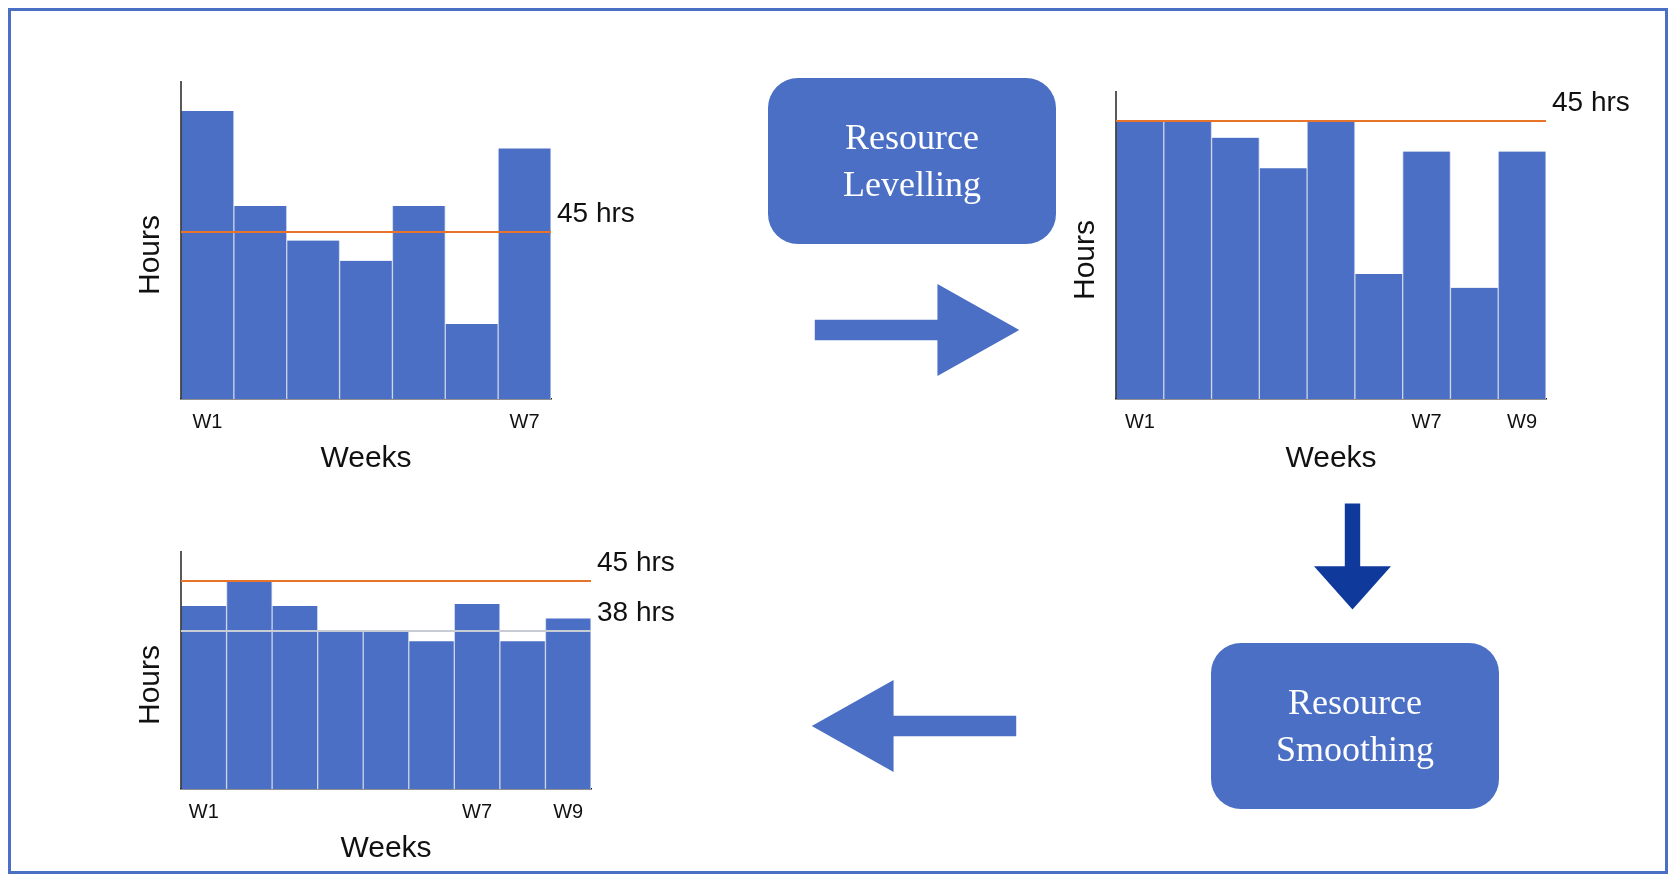  I want to click on ref-line-label: 38 hrs, so click(636, 611).